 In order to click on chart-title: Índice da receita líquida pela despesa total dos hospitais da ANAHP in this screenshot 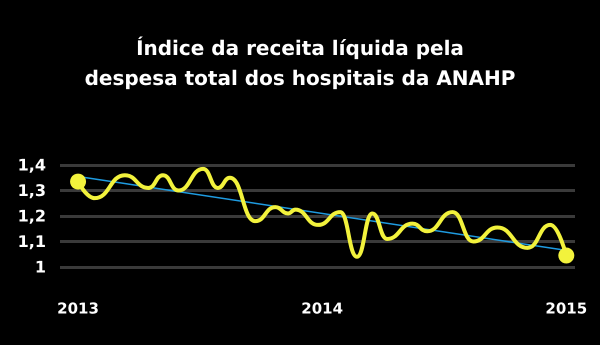, I will do `click(300, 63)`.